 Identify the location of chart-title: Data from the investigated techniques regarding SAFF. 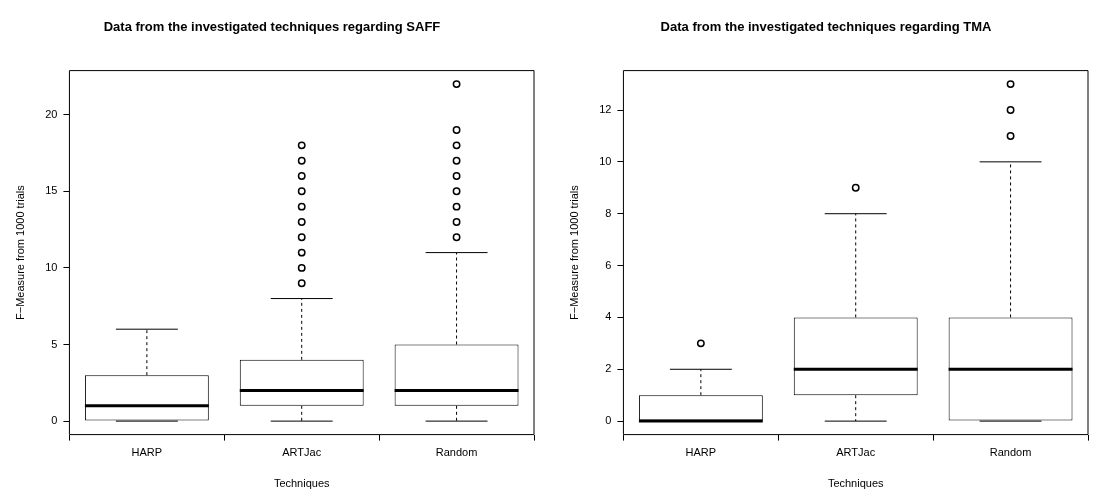
(272, 27).